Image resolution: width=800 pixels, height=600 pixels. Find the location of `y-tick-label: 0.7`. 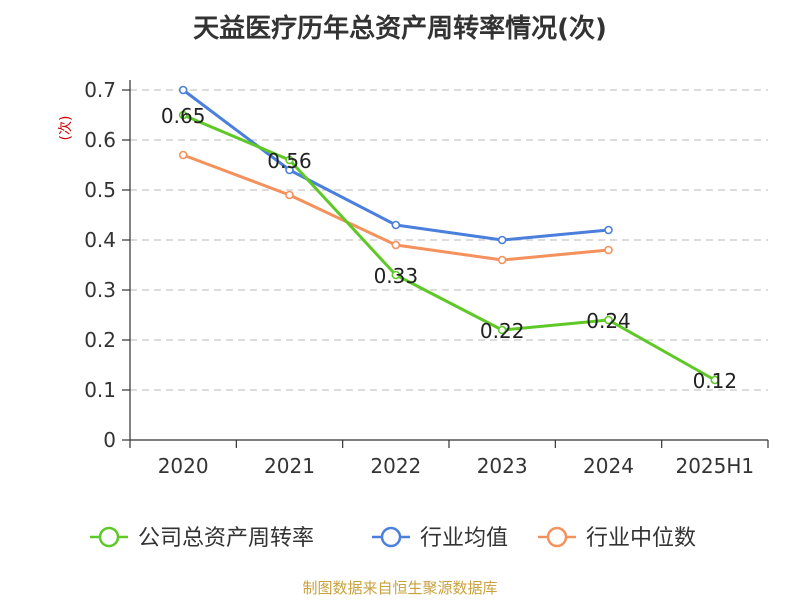

y-tick-label: 0.7 is located at coordinates (100, 90).